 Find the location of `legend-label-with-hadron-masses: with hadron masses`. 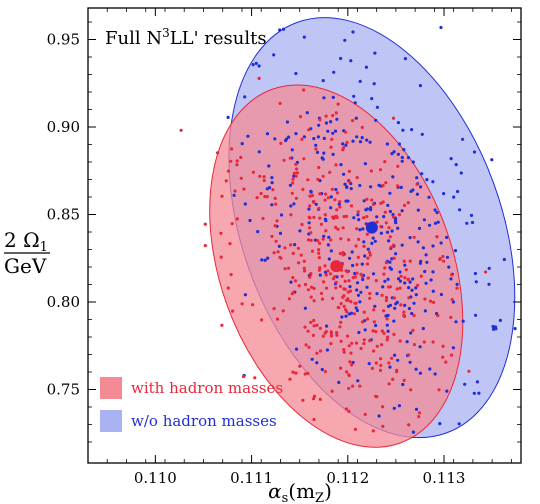

legend-label-with-hadron-masses: with hadron masses is located at coordinates (207, 388).